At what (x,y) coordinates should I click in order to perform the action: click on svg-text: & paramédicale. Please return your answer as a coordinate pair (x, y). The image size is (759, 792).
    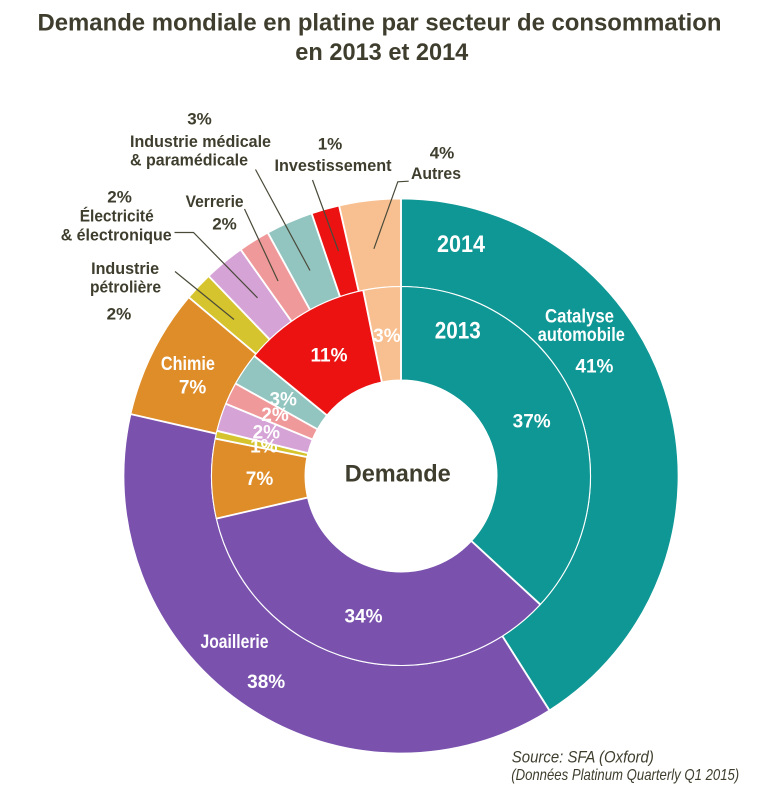
    Looking at the image, I should click on (189, 160).